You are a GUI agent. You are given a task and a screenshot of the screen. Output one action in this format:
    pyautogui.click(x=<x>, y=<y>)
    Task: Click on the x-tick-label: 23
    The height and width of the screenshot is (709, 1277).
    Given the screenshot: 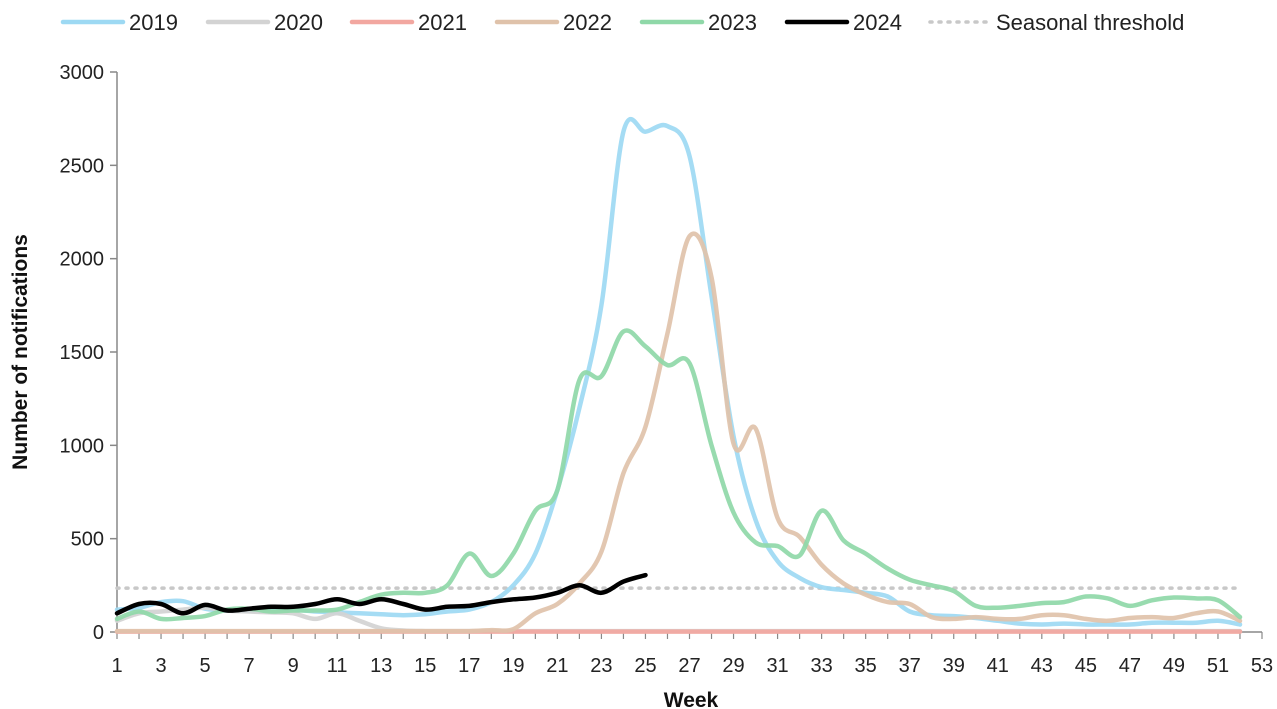 What is the action you would take?
    pyautogui.click(x=601, y=666)
    